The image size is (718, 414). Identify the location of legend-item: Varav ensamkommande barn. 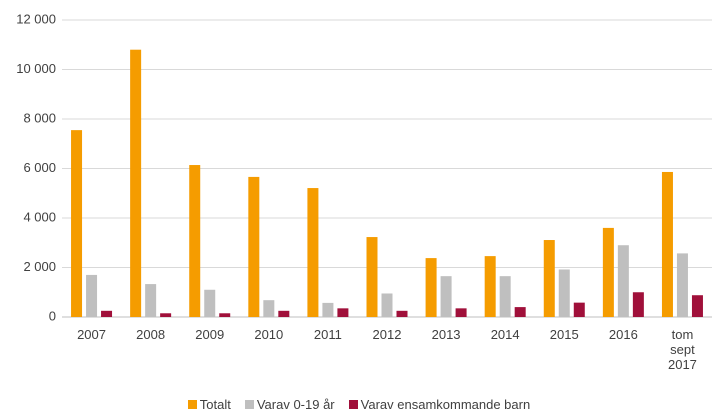
(439, 404).